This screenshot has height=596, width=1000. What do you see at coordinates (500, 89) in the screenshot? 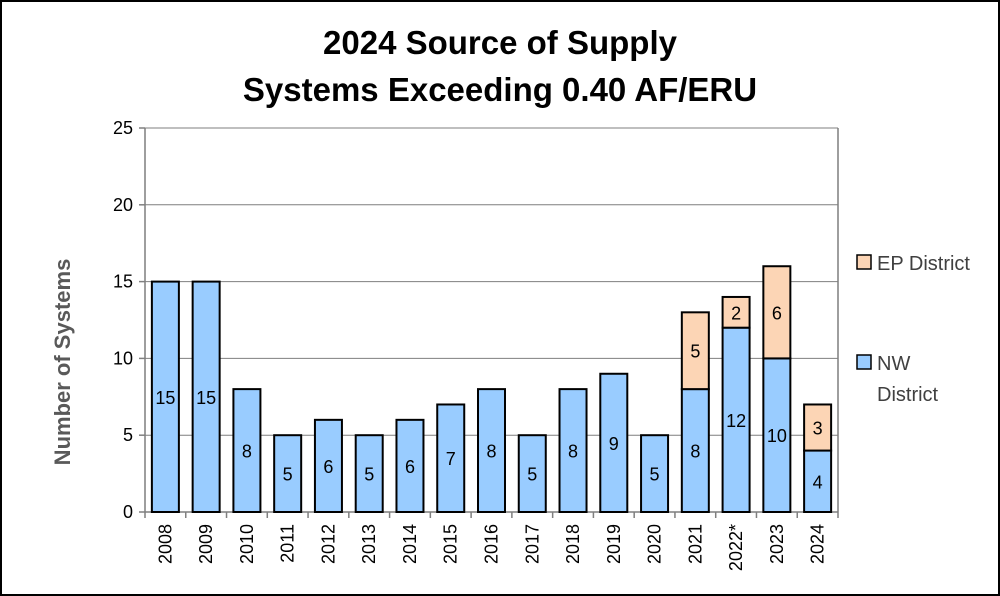
I see `chart-subtitle: Systems Exceeding 0.40 AF/ERU` at bounding box center [500, 89].